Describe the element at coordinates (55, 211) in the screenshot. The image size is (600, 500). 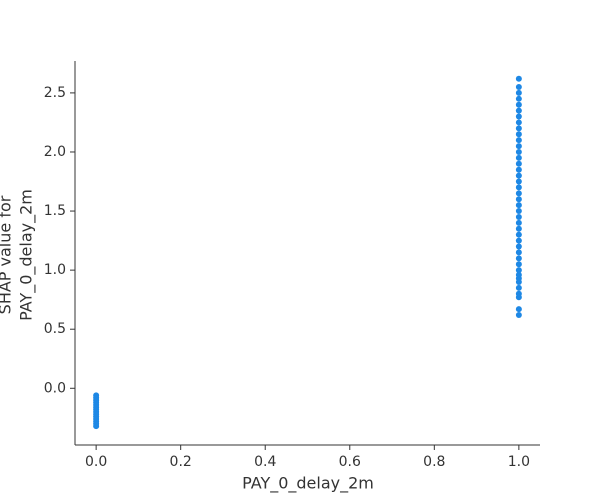
I see `y-tick-label: 1.5` at that location.